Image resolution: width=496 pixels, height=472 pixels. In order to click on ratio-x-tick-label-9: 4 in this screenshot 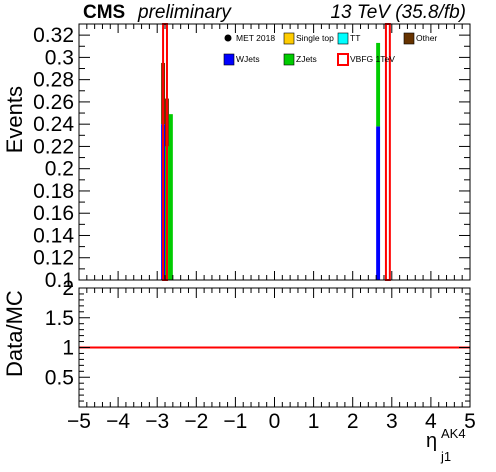, I will do `click(431, 421)`.